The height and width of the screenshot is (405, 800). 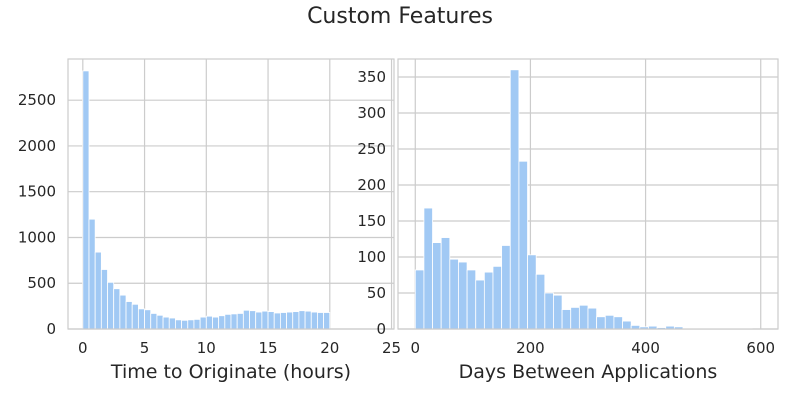 I want to click on y-tick-label: 2000, so click(x=37, y=146).